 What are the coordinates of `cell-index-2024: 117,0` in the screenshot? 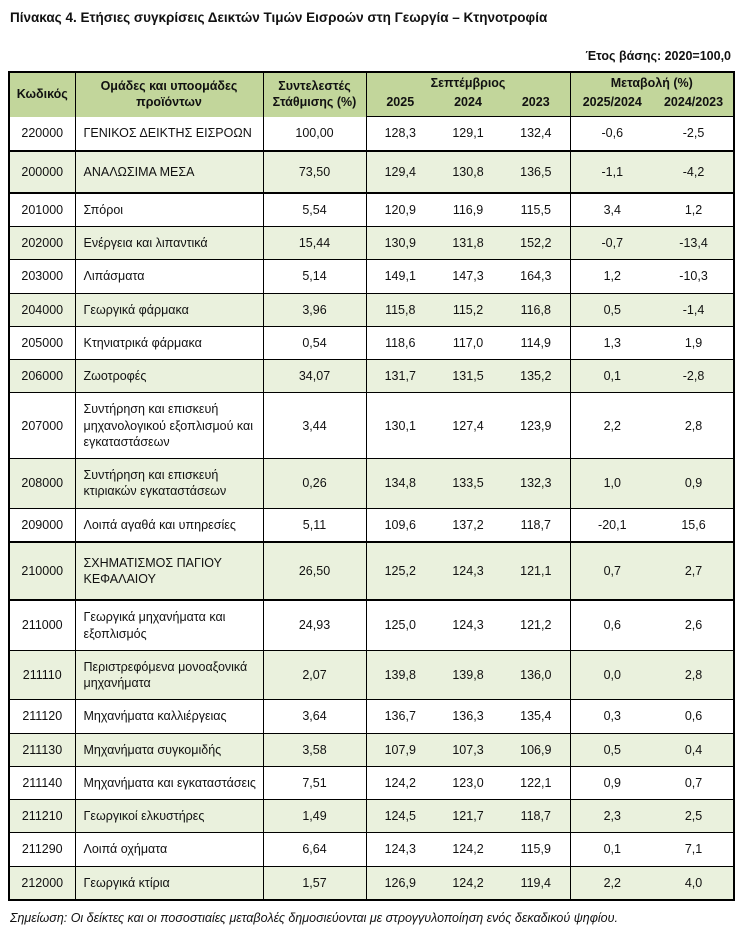 It's located at (468, 343).